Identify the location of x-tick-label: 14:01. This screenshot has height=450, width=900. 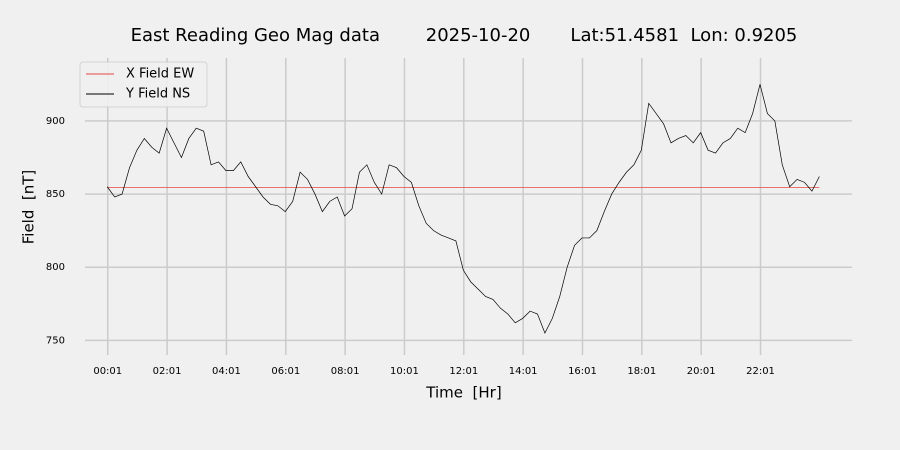
(523, 371).